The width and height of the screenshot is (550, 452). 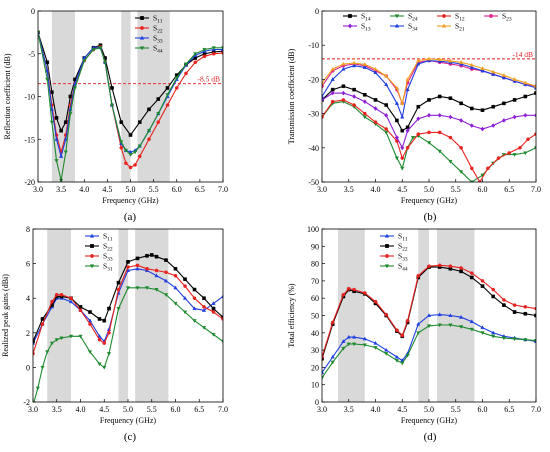 I want to click on x-tick-label: 6.0, so click(x=177, y=189).